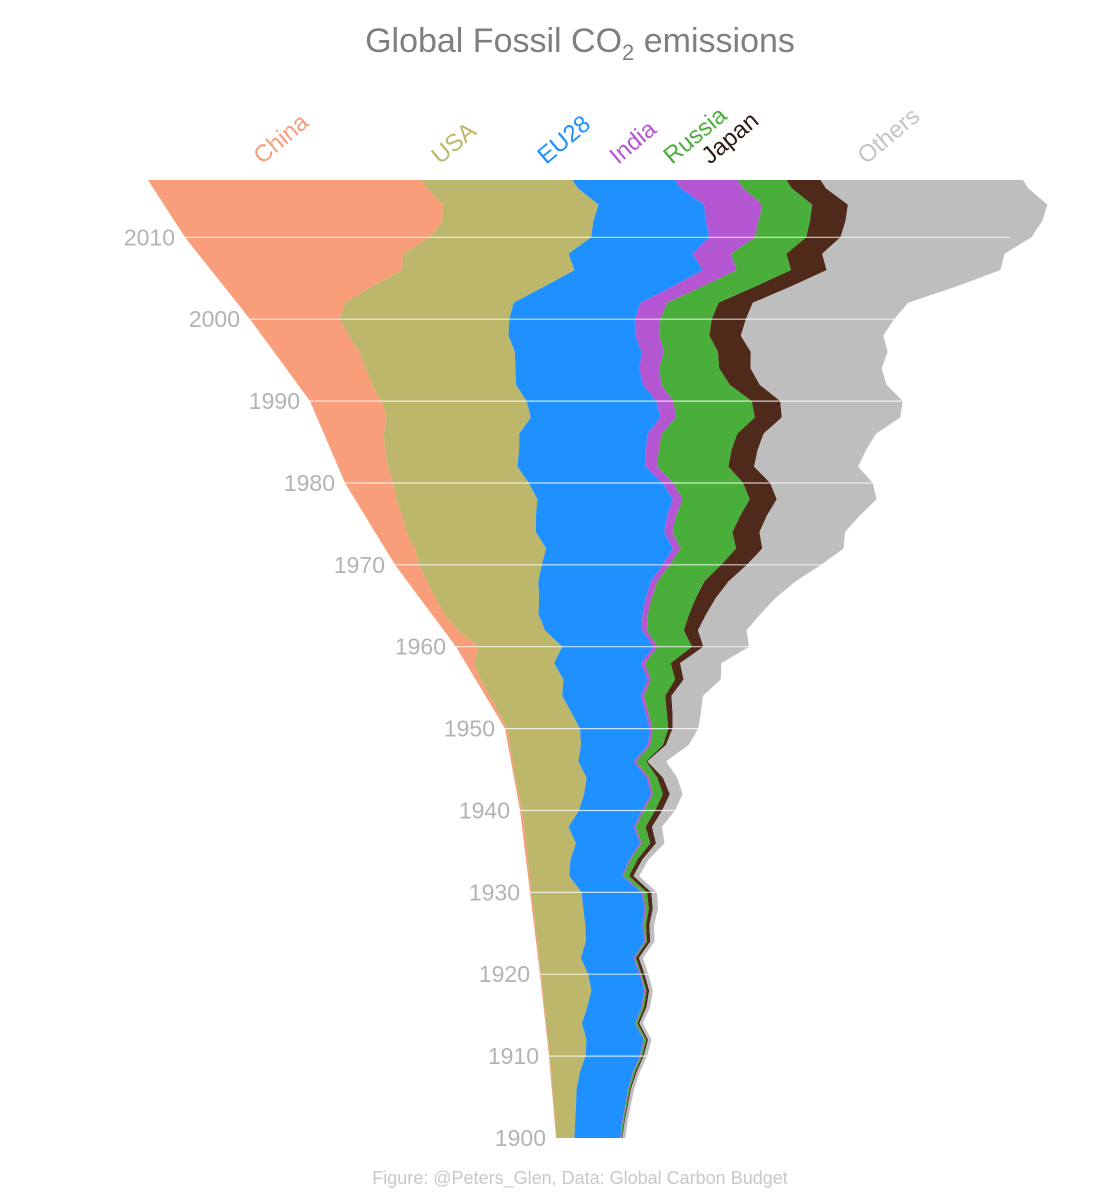 This screenshot has height=1200, width=1120. Describe the element at coordinates (564, 139) in the screenshot. I see `series-label-eu28: EU28` at that location.